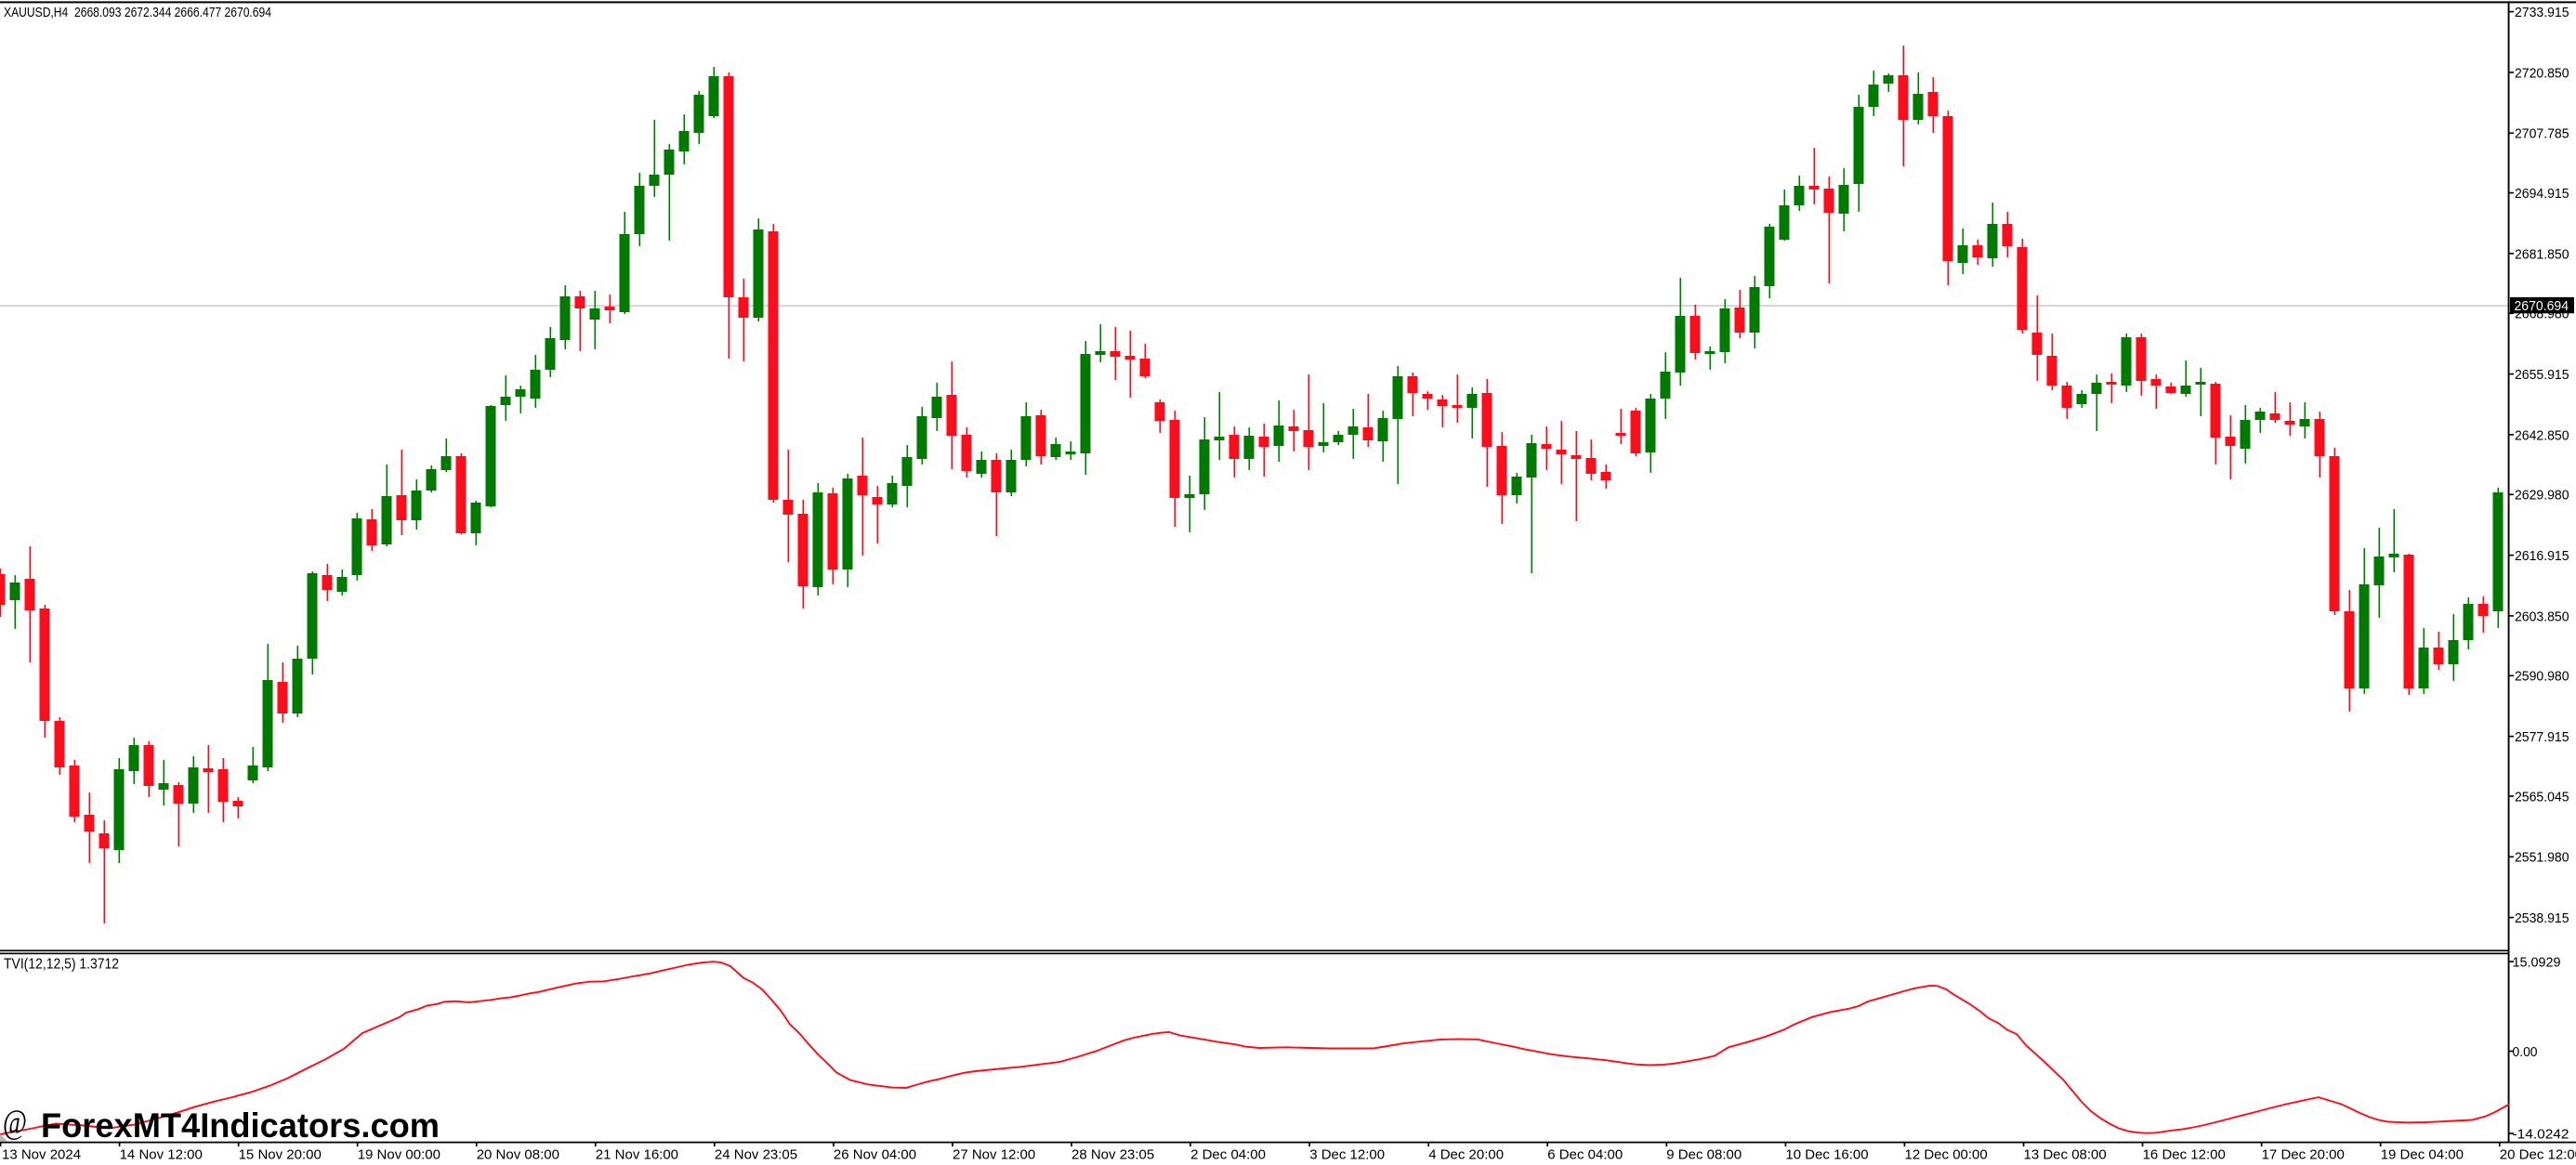  Describe the element at coordinates (2537, 962) in the screenshot. I see `svg-text: 15.0929` at that location.